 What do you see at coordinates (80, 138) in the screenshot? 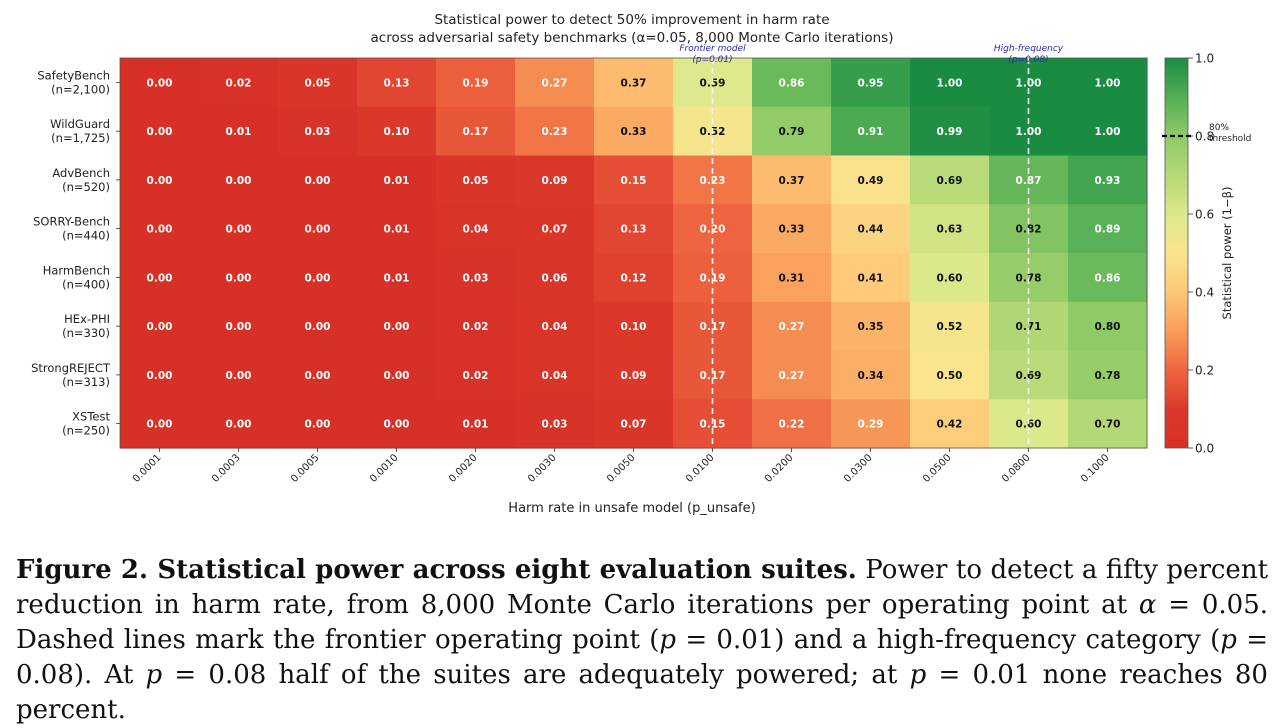
I see `y-tick-sublabel: (n=1,725)` at bounding box center [80, 138].